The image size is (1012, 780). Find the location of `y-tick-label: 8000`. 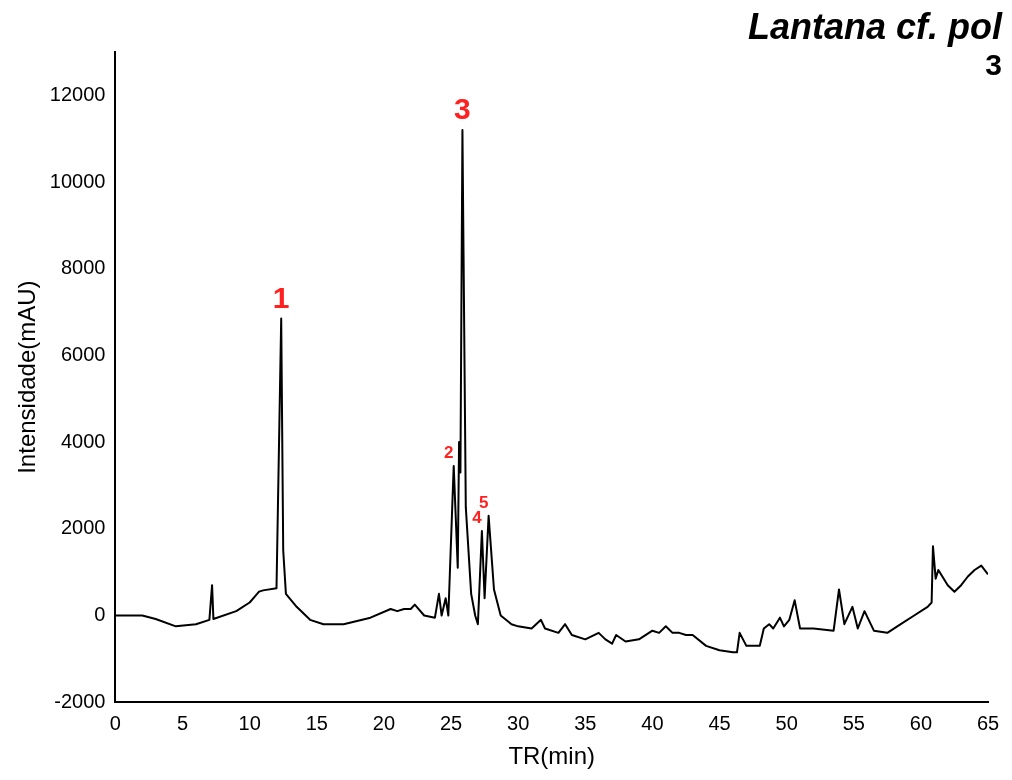

y-tick-label: 8000 is located at coordinates (83, 267).